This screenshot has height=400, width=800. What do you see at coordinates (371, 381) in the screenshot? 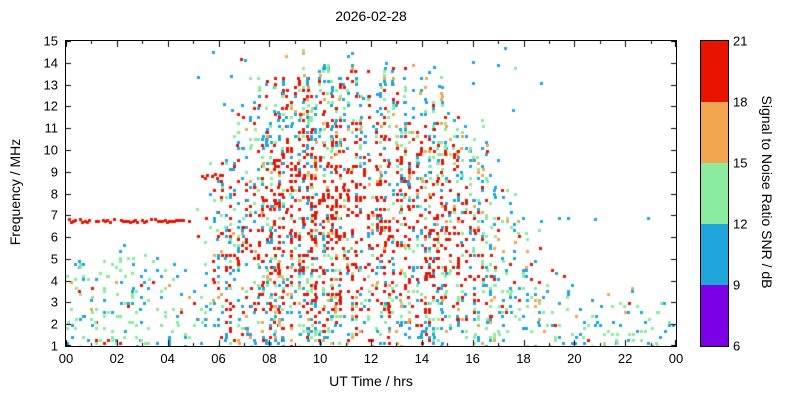
I see `x-axis-label: UT Time / hrs` at bounding box center [371, 381].